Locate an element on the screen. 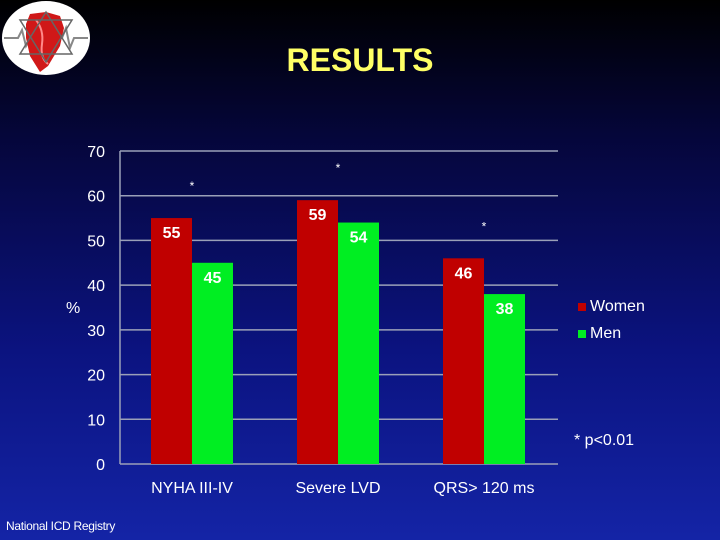 The width and height of the screenshot is (720, 540). y-tick-label: 20 is located at coordinates (96, 376).